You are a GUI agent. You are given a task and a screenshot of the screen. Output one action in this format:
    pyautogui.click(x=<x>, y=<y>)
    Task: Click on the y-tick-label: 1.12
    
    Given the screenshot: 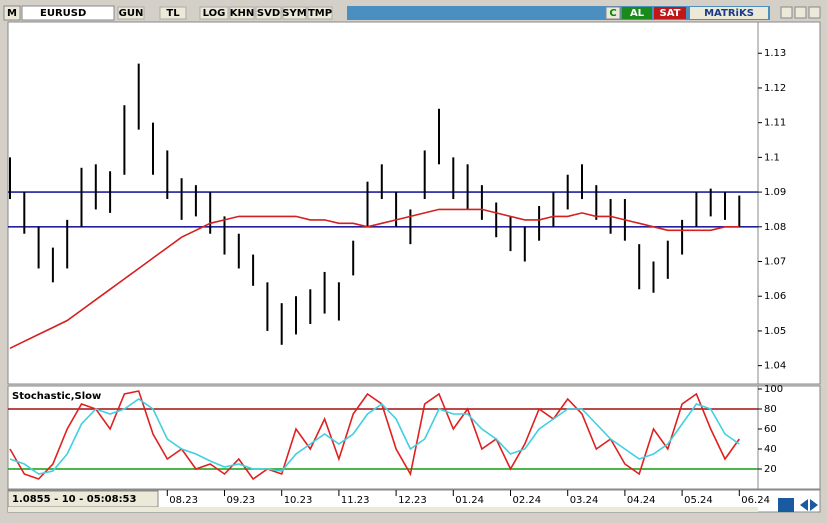 What is the action you would take?
    pyautogui.click(x=775, y=88)
    